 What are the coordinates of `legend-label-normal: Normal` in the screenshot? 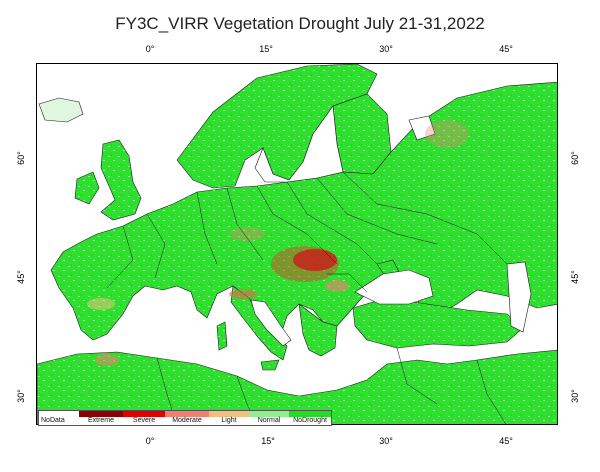 It's located at (269, 420).